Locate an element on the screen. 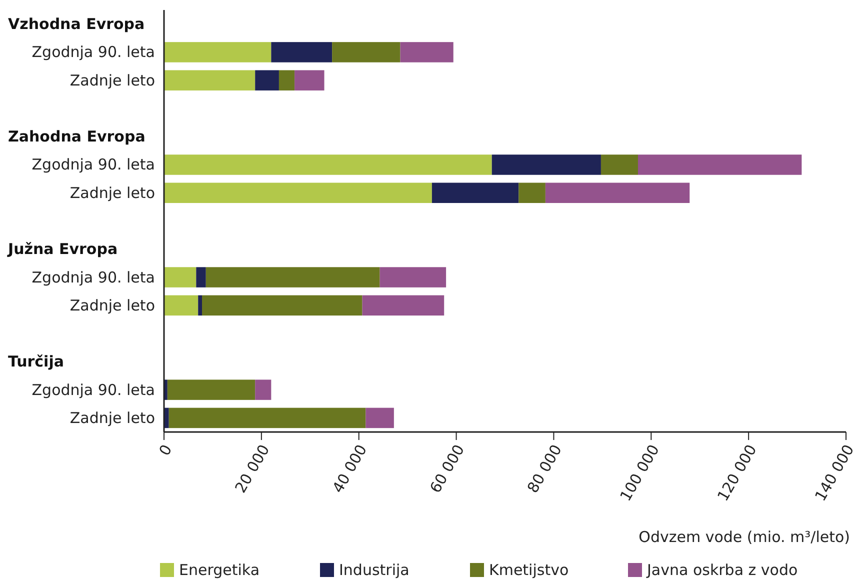  text: Zahodna Evropa is located at coordinates (77, 137).